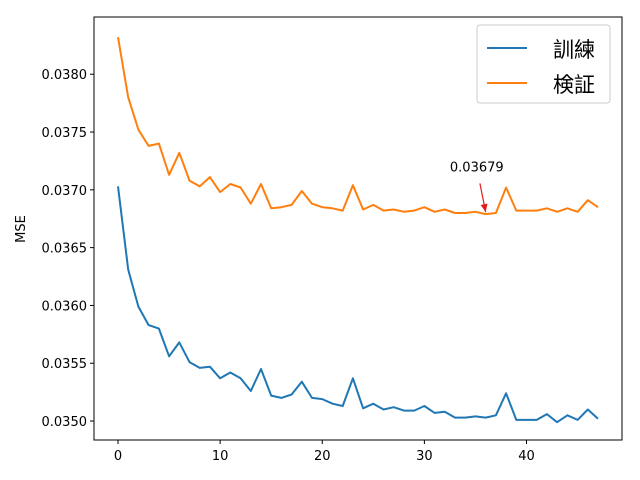 The height and width of the screenshot is (480, 640). Describe the element at coordinates (65, 191) in the screenshot. I see `y-tick-label: 0.0370` at that location.